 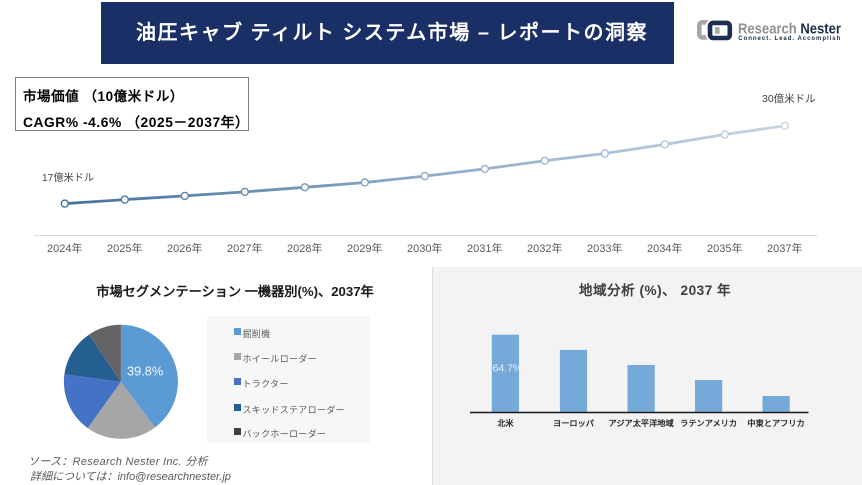 I want to click on svg-text: 2026年, so click(x=184, y=248).